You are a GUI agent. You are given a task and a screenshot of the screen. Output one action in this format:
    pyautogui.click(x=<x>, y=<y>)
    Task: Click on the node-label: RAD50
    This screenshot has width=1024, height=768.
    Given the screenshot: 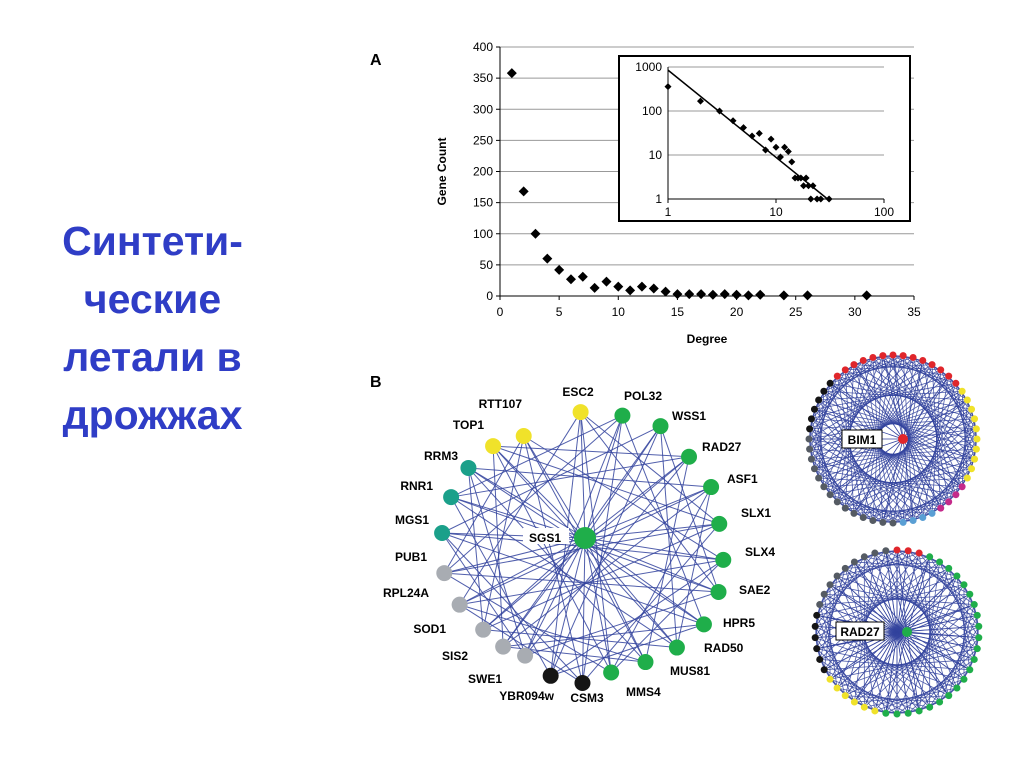 What is the action you would take?
    pyautogui.click(x=724, y=648)
    